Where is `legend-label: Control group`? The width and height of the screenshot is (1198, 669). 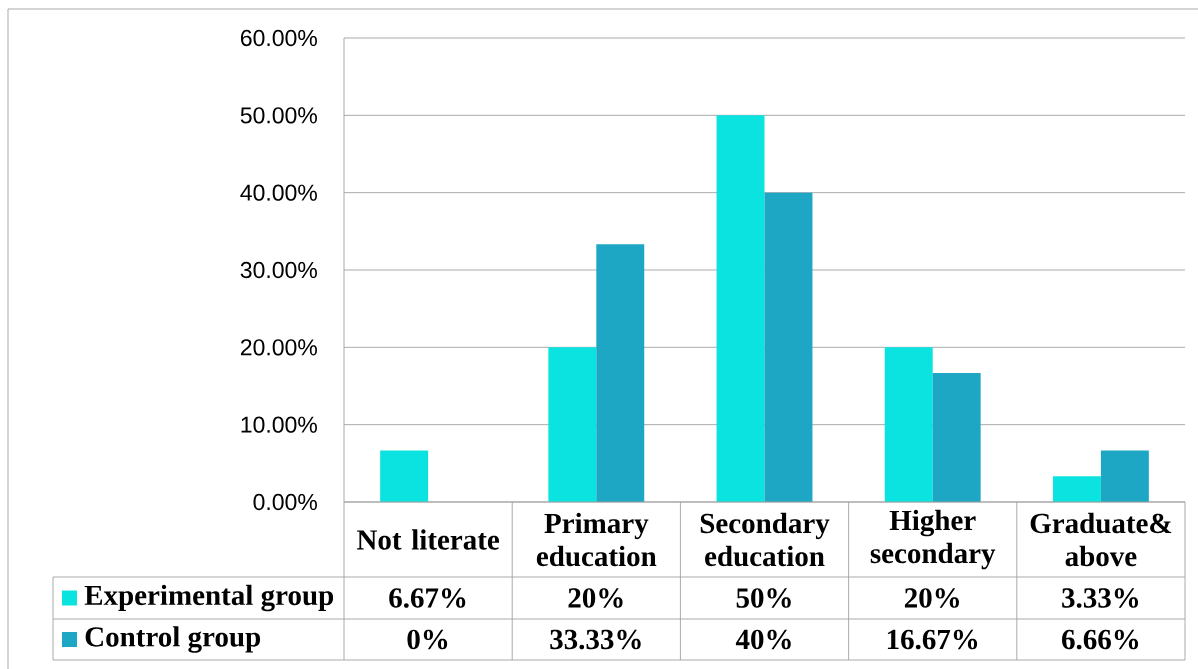
legend-label: Control group is located at coordinates (173, 639).